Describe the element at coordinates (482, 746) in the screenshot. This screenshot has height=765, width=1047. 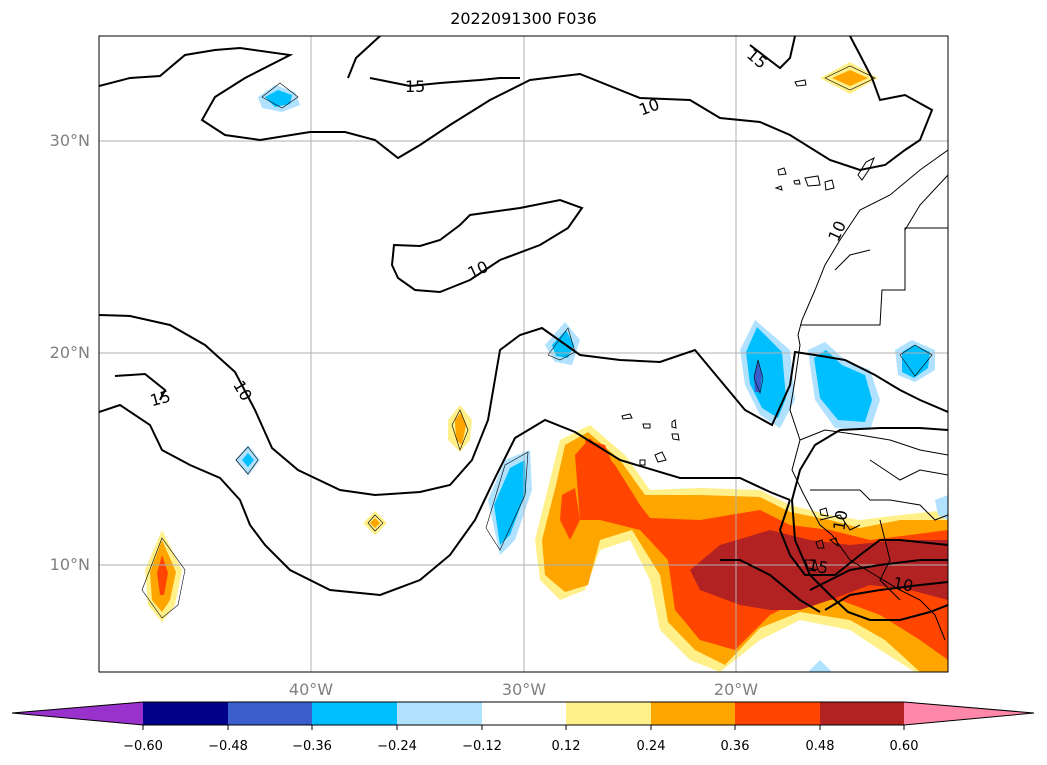
I see `colorbar-tick-label: −0.12` at that location.